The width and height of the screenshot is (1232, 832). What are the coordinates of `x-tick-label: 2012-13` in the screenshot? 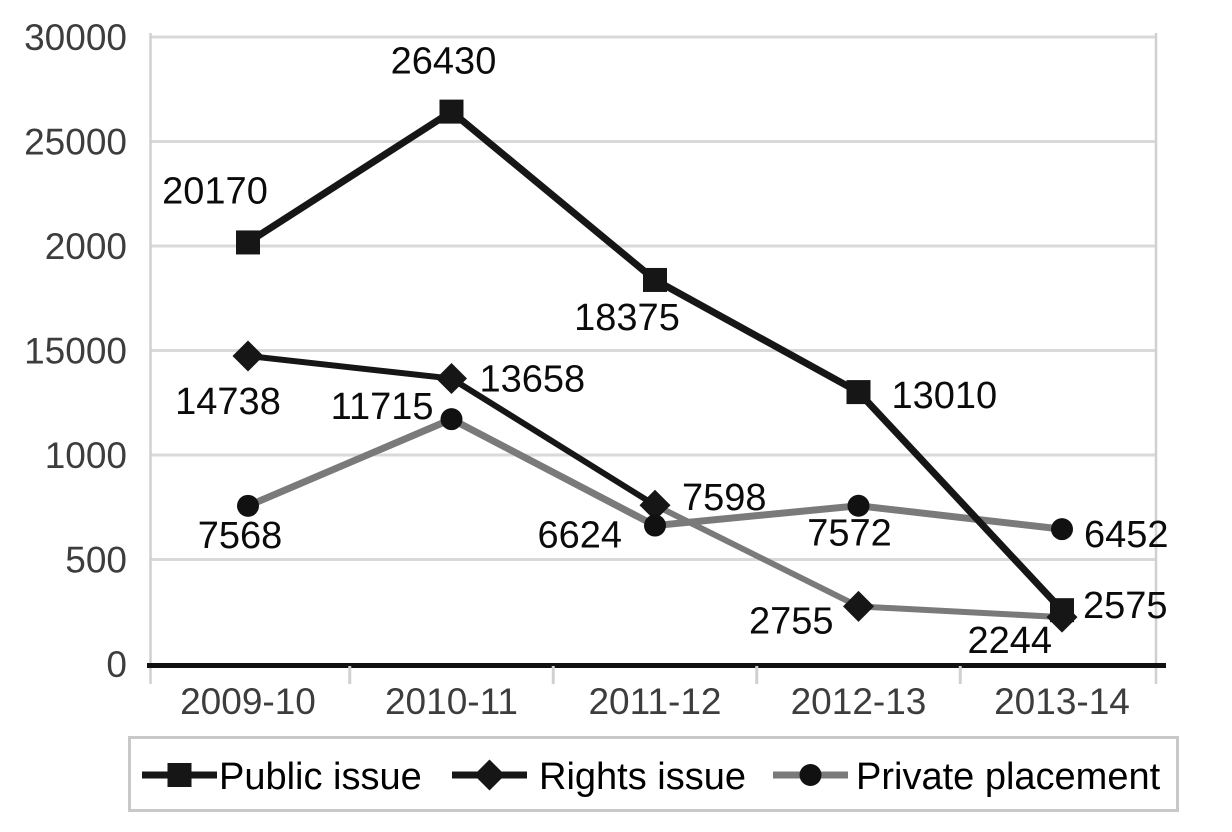 It's located at (859, 701).